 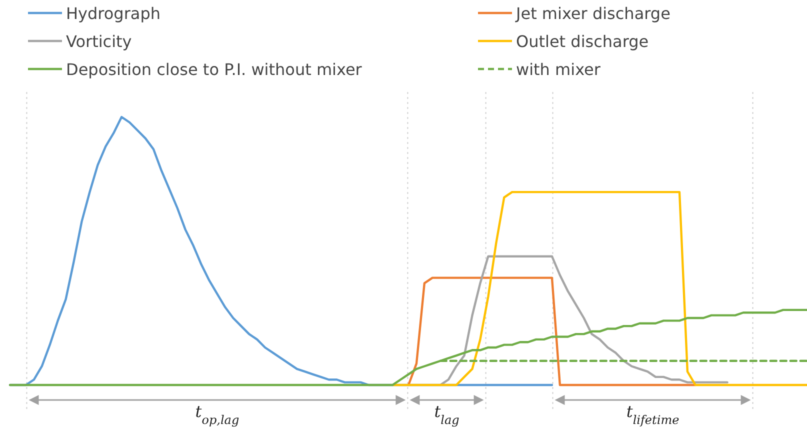 I want to click on legend-label: Jet mixer discharge, so click(x=592, y=13).